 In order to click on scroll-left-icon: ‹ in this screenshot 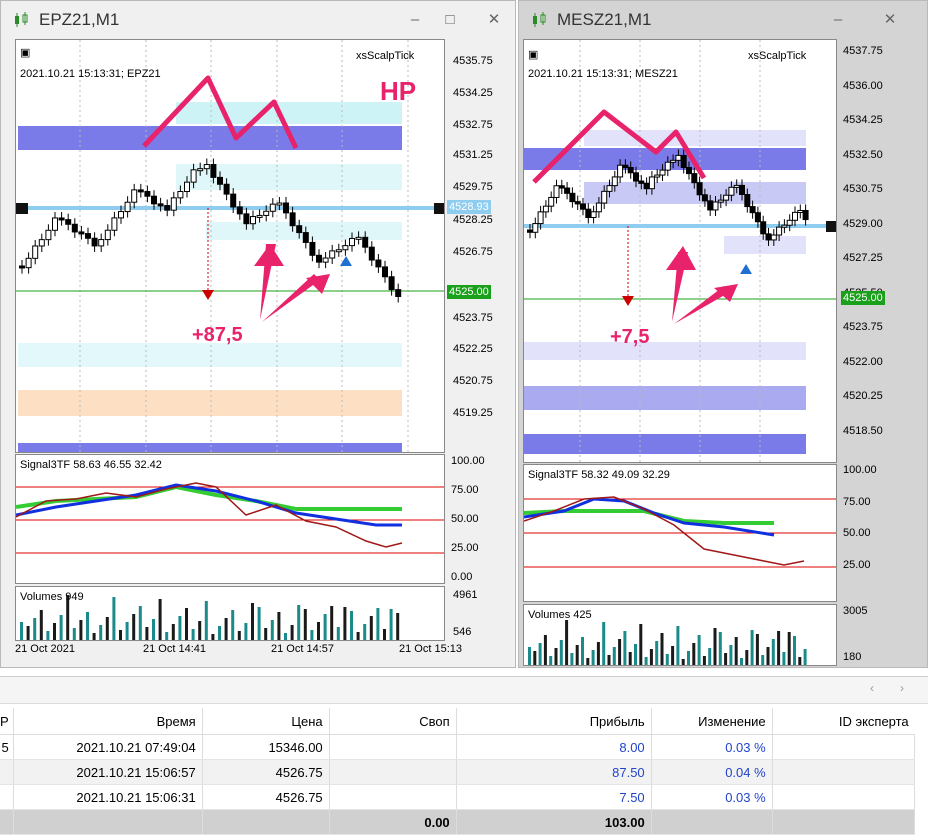, I will do `click(872, 688)`.